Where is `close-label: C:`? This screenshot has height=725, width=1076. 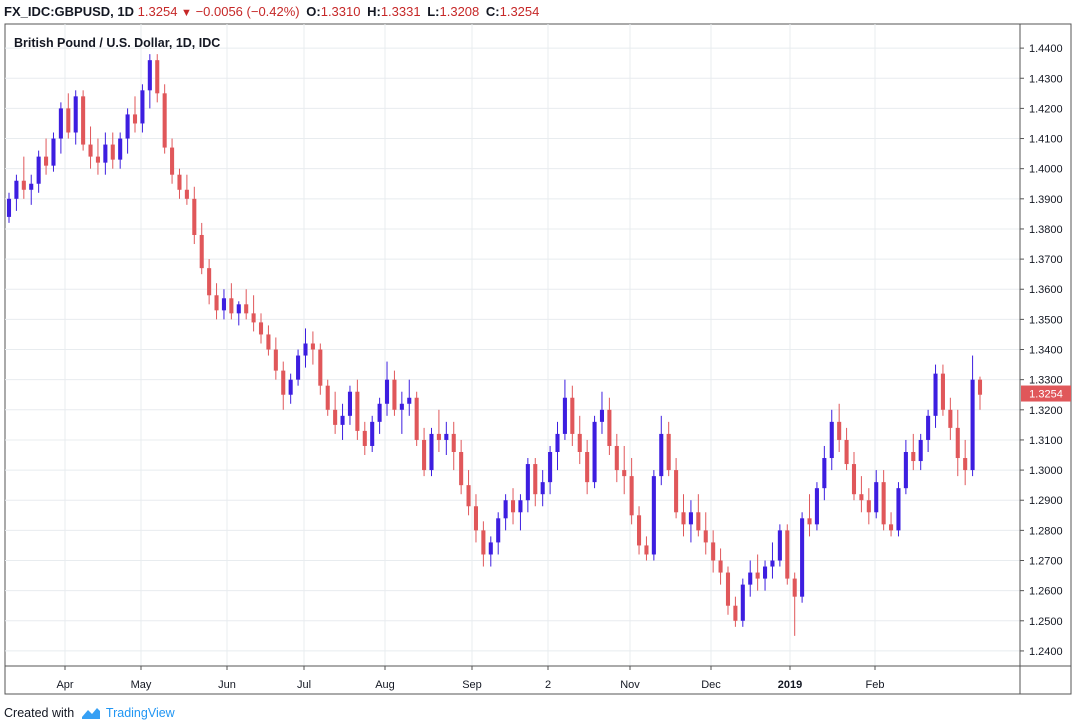
close-label: C: is located at coordinates (492, 11).